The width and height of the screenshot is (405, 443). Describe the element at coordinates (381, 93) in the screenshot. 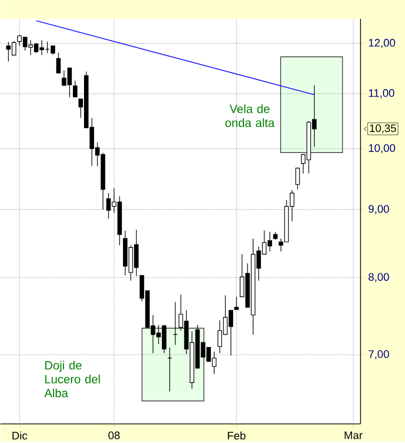

I see `y-tick-label: 11,00` at that location.